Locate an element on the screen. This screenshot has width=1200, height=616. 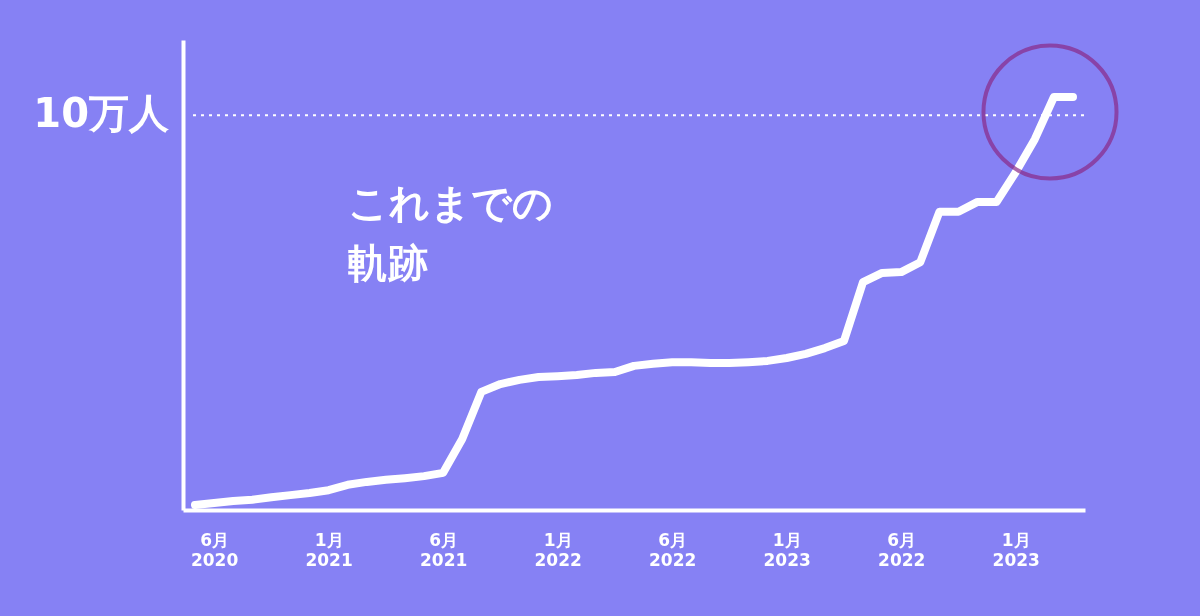
x-tick-label: 1月 2022 is located at coordinates (558, 549).